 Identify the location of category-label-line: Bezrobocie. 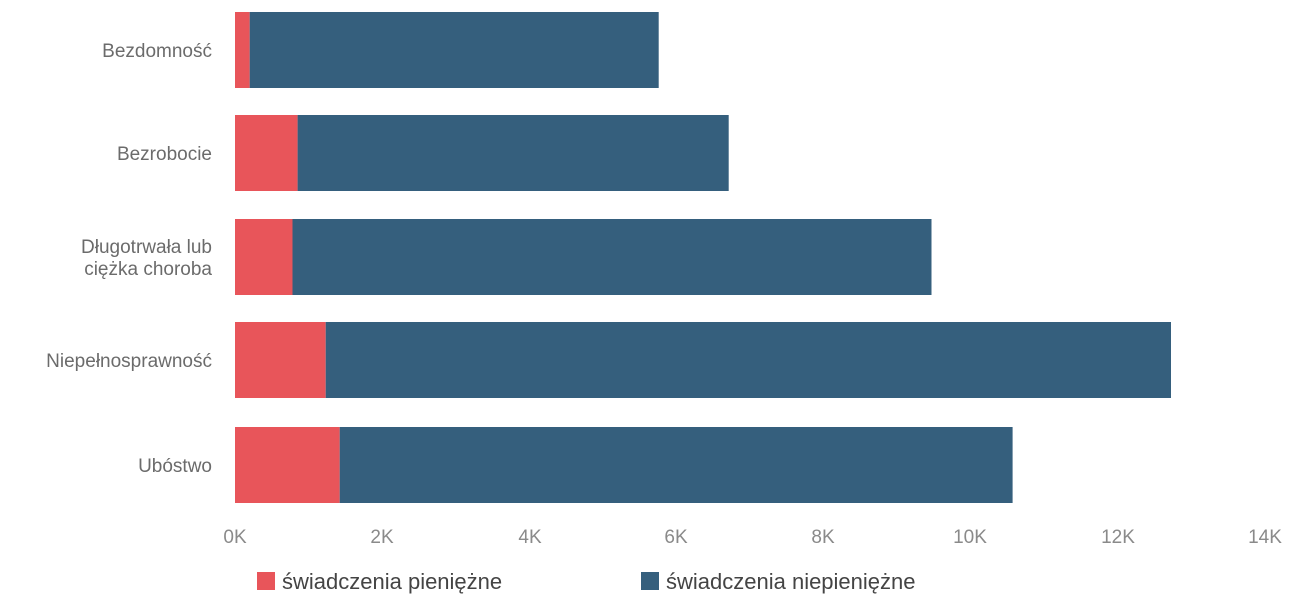
(164, 154).